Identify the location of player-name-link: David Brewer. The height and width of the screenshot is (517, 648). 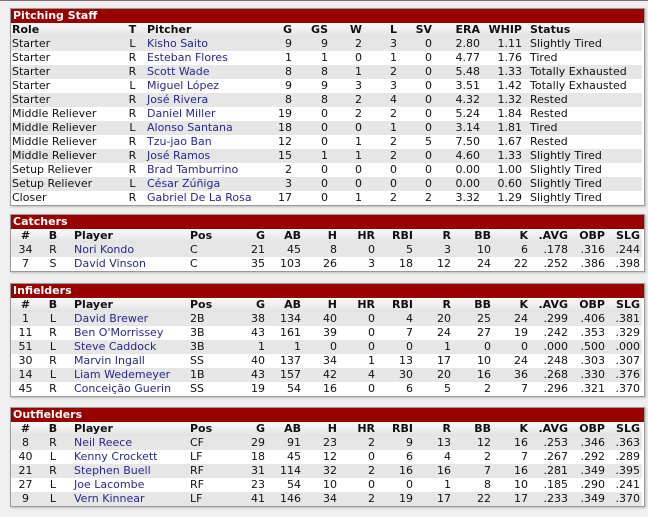
(128, 319).